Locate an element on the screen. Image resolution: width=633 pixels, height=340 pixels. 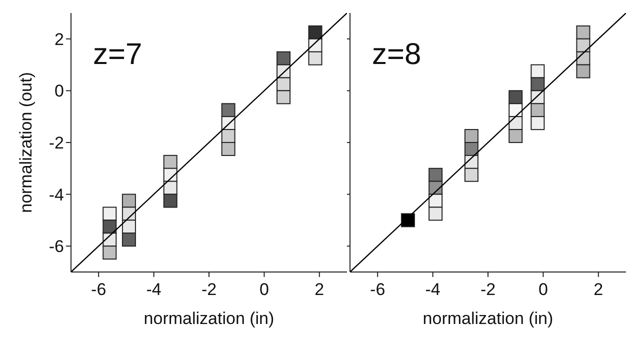
annotation: z=8 is located at coordinates (397, 55).